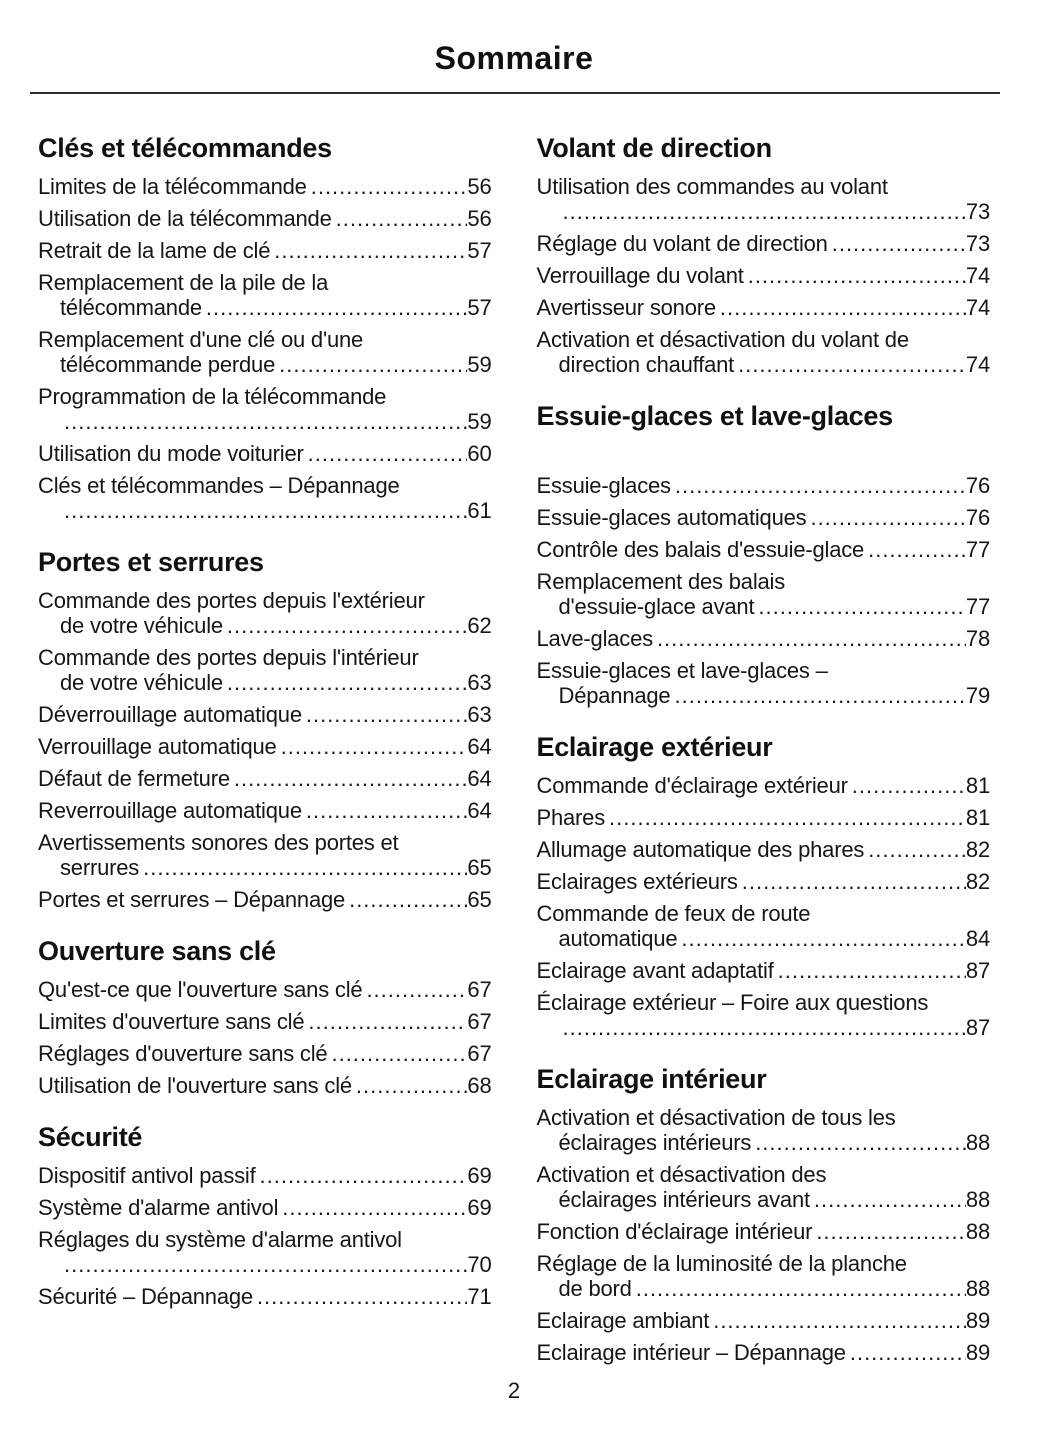 The height and width of the screenshot is (1448, 1055). Describe the element at coordinates (977, 517) in the screenshot. I see `entry-page-number: 76` at that location.